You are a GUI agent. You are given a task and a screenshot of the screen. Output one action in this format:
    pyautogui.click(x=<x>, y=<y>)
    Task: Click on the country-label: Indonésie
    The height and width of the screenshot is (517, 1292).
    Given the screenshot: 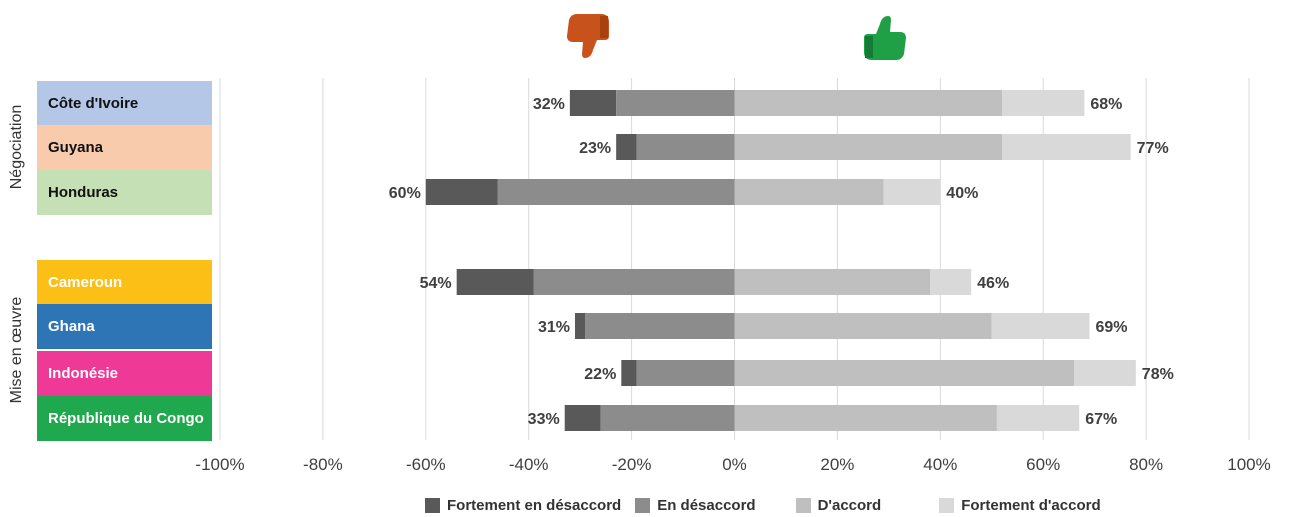 What is the action you would take?
    pyautogui.click(x=124, y=373)
    